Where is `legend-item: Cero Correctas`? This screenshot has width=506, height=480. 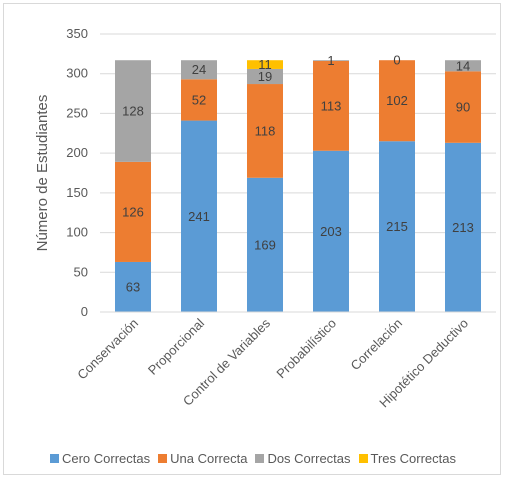
legend-item: Cero Correctas is located at coordinates (100, 458).